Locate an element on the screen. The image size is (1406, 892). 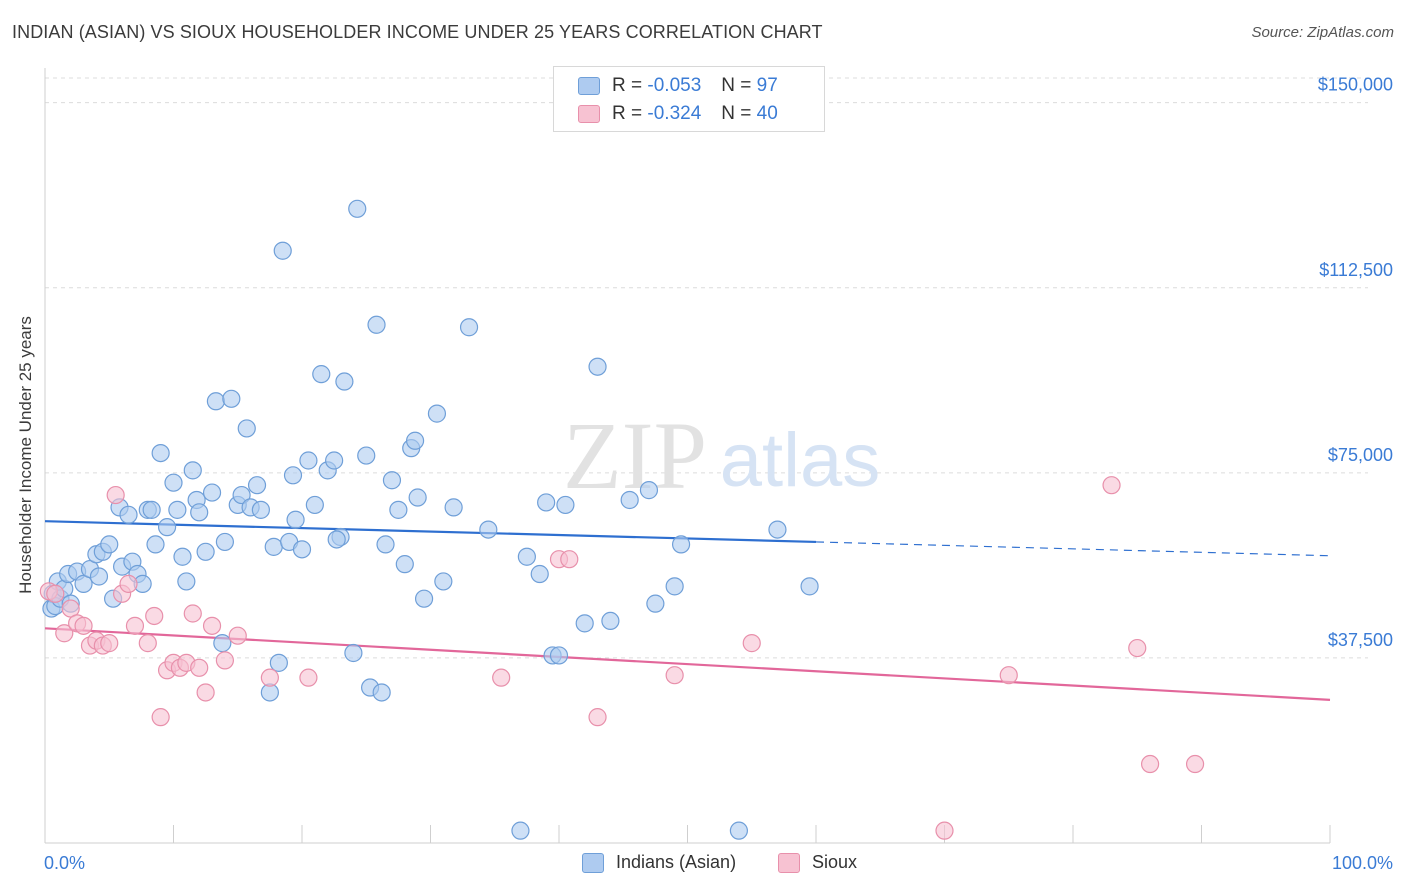
watermark: ZIP atlas is located at coordinates (721, 455).